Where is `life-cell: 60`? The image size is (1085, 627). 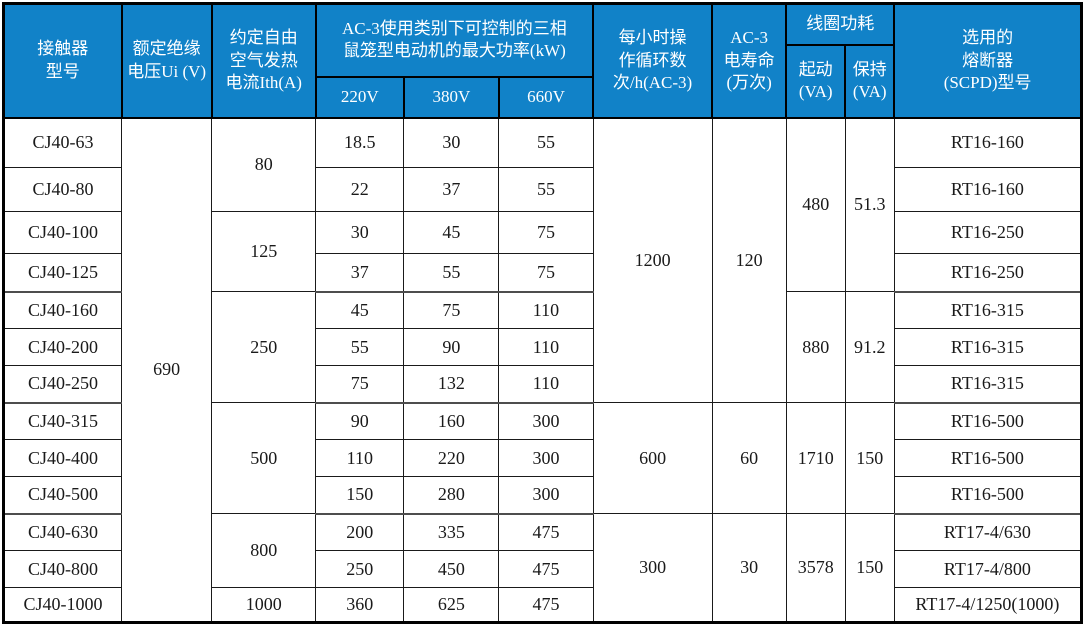 life-cell: 60 is located at coordinates (749, 458).